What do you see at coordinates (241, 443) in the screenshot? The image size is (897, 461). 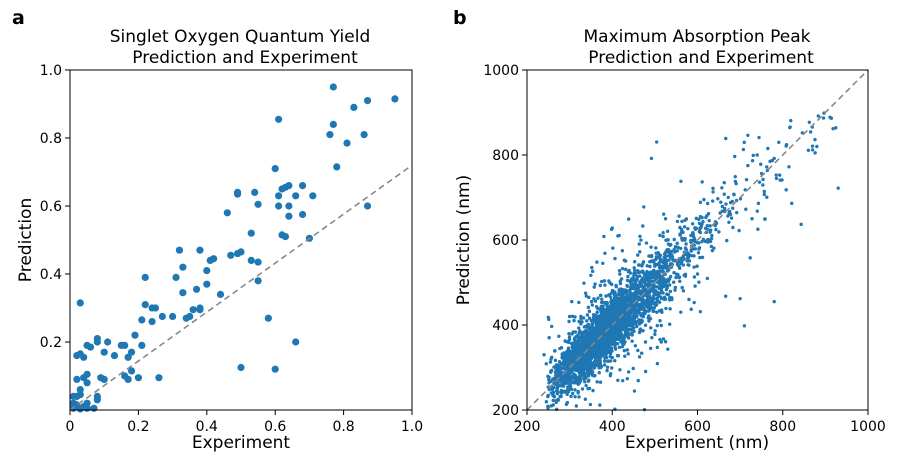 I see `panel-a-xlabel: Experiment` at bounding box center [241, 443].